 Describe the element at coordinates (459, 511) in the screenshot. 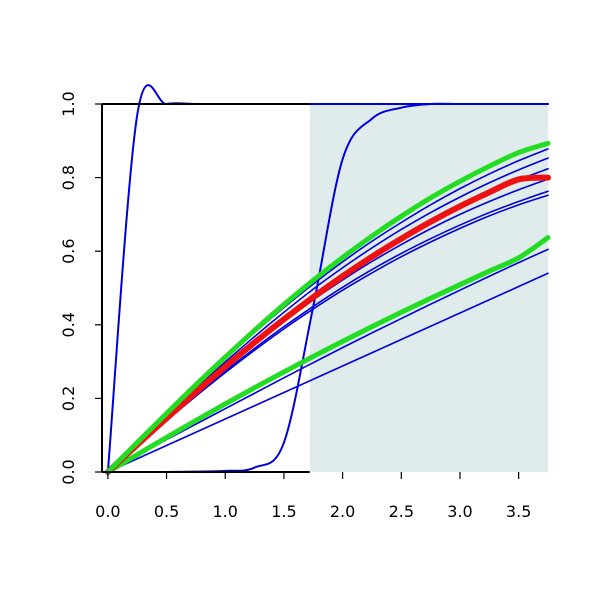

I see `x-tick-label: 3.0` at that location.